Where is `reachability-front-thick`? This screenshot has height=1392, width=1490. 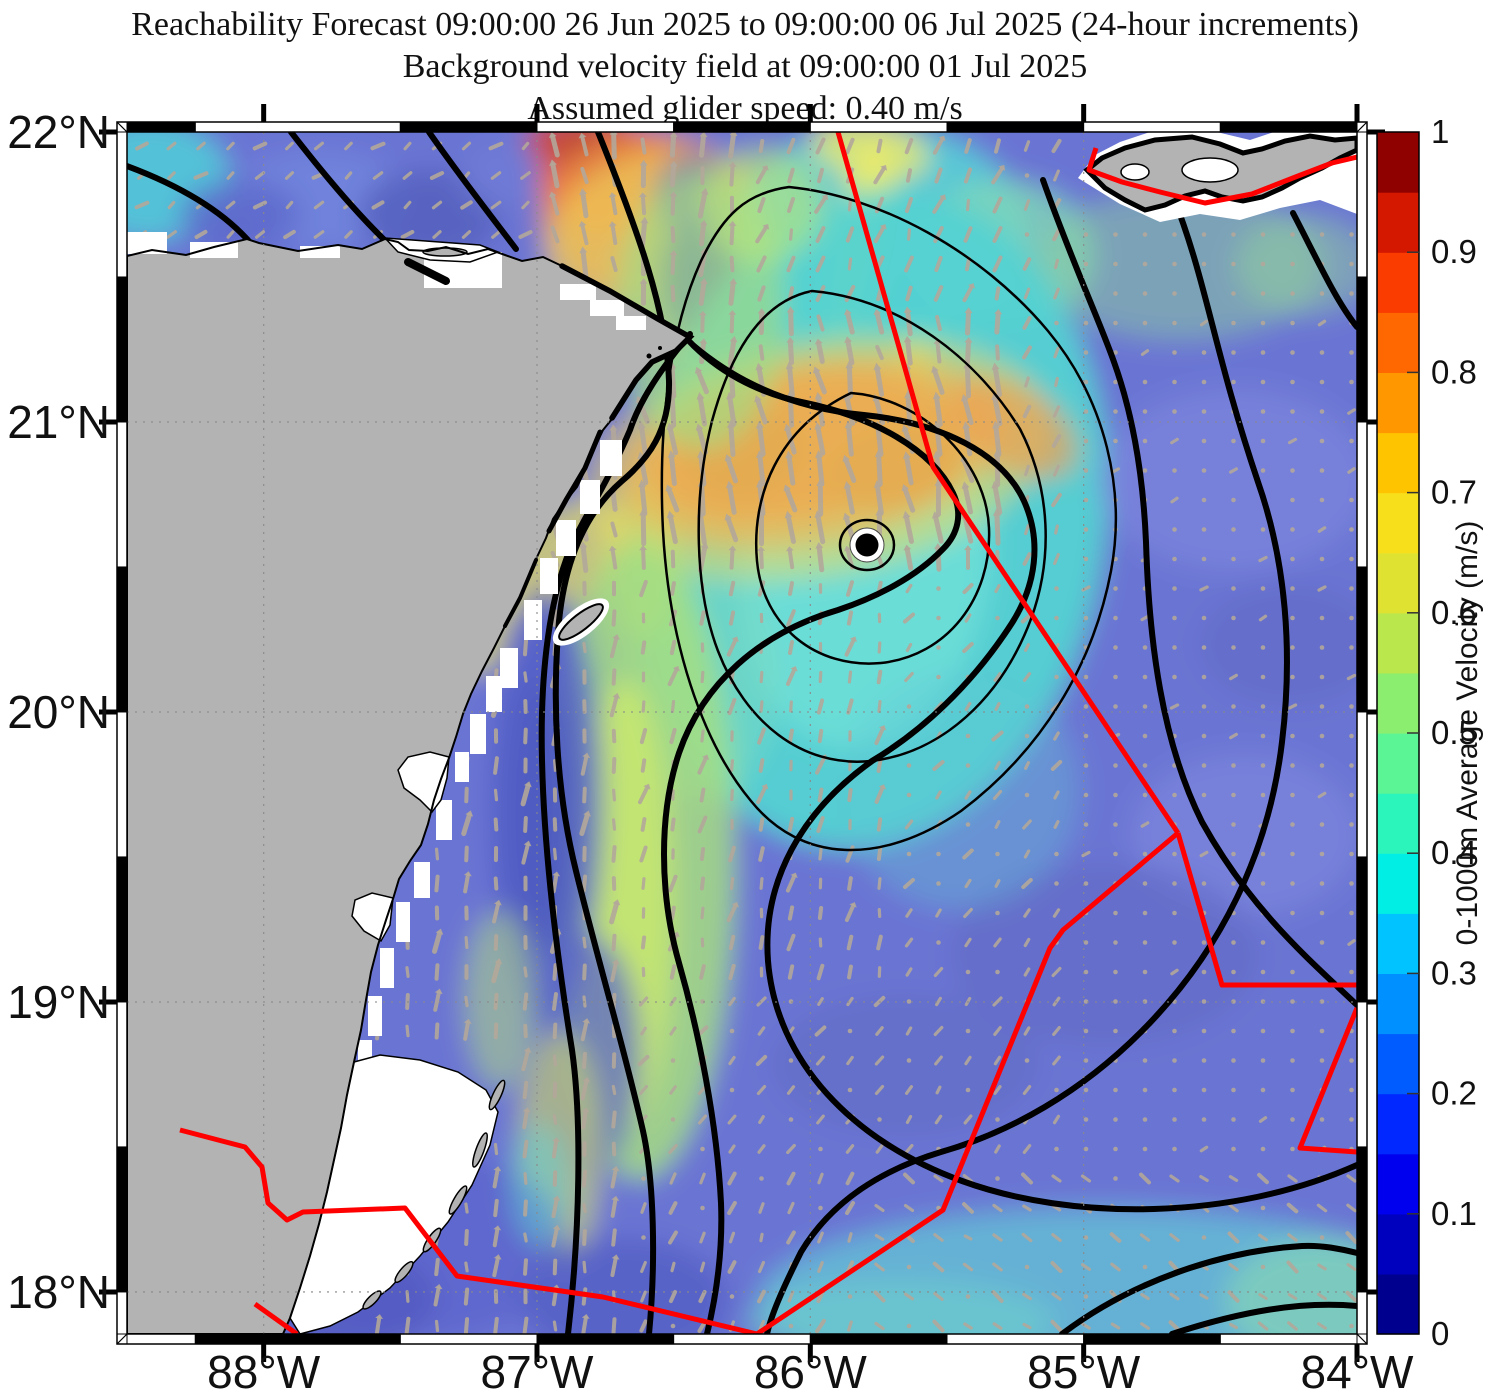 reachability-front-thick is located at coordinates (615, 832).